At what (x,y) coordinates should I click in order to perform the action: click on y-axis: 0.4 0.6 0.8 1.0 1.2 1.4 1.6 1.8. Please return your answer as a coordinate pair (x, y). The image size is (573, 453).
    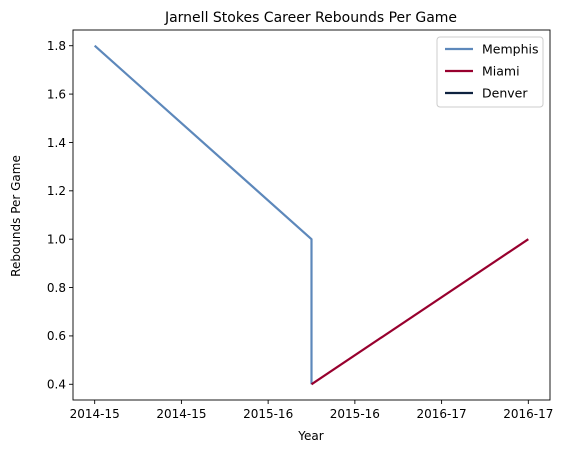
    Looking at the image, I should click on (60, 215).